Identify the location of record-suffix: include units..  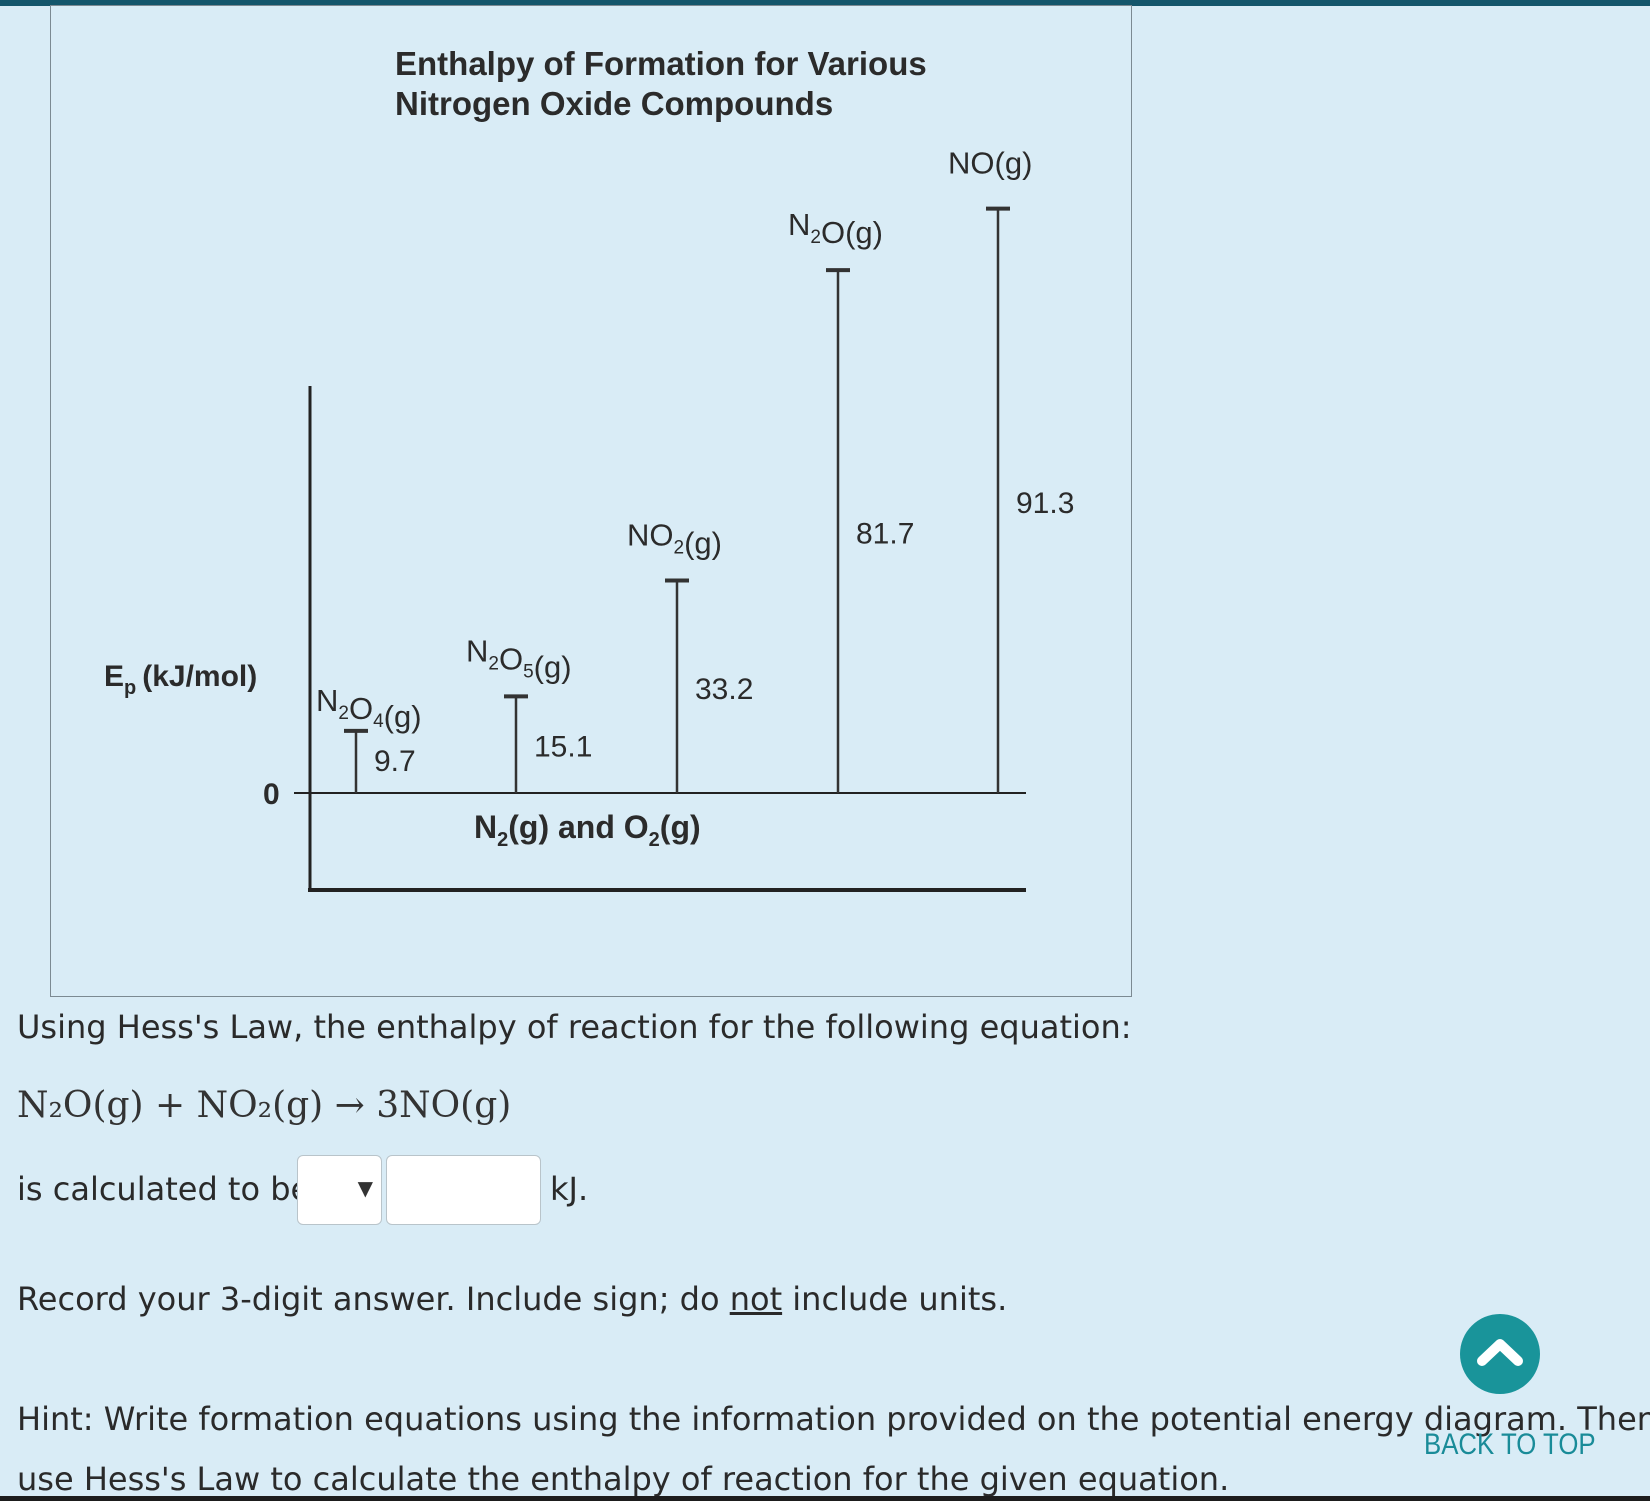
(895, 1299).